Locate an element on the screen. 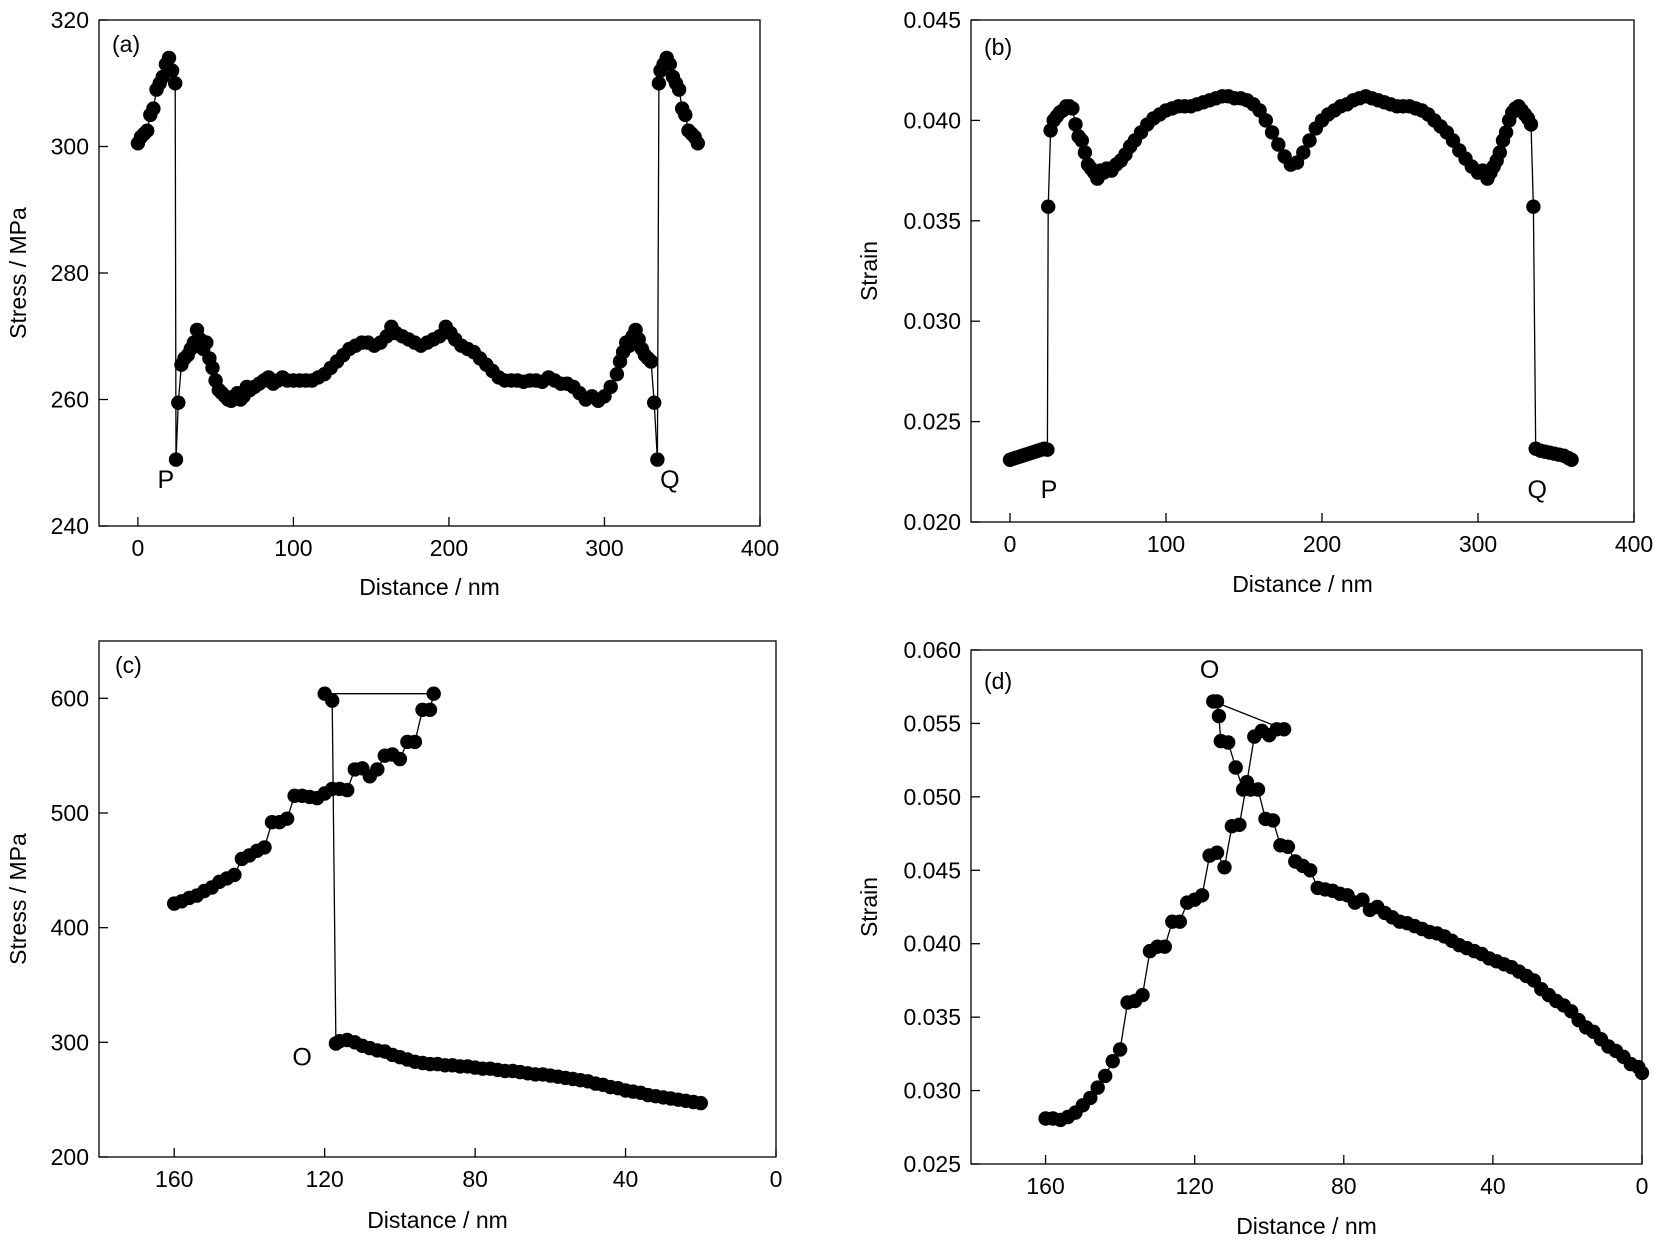  panel-tag: (a) is located at coordinates (126, 44).